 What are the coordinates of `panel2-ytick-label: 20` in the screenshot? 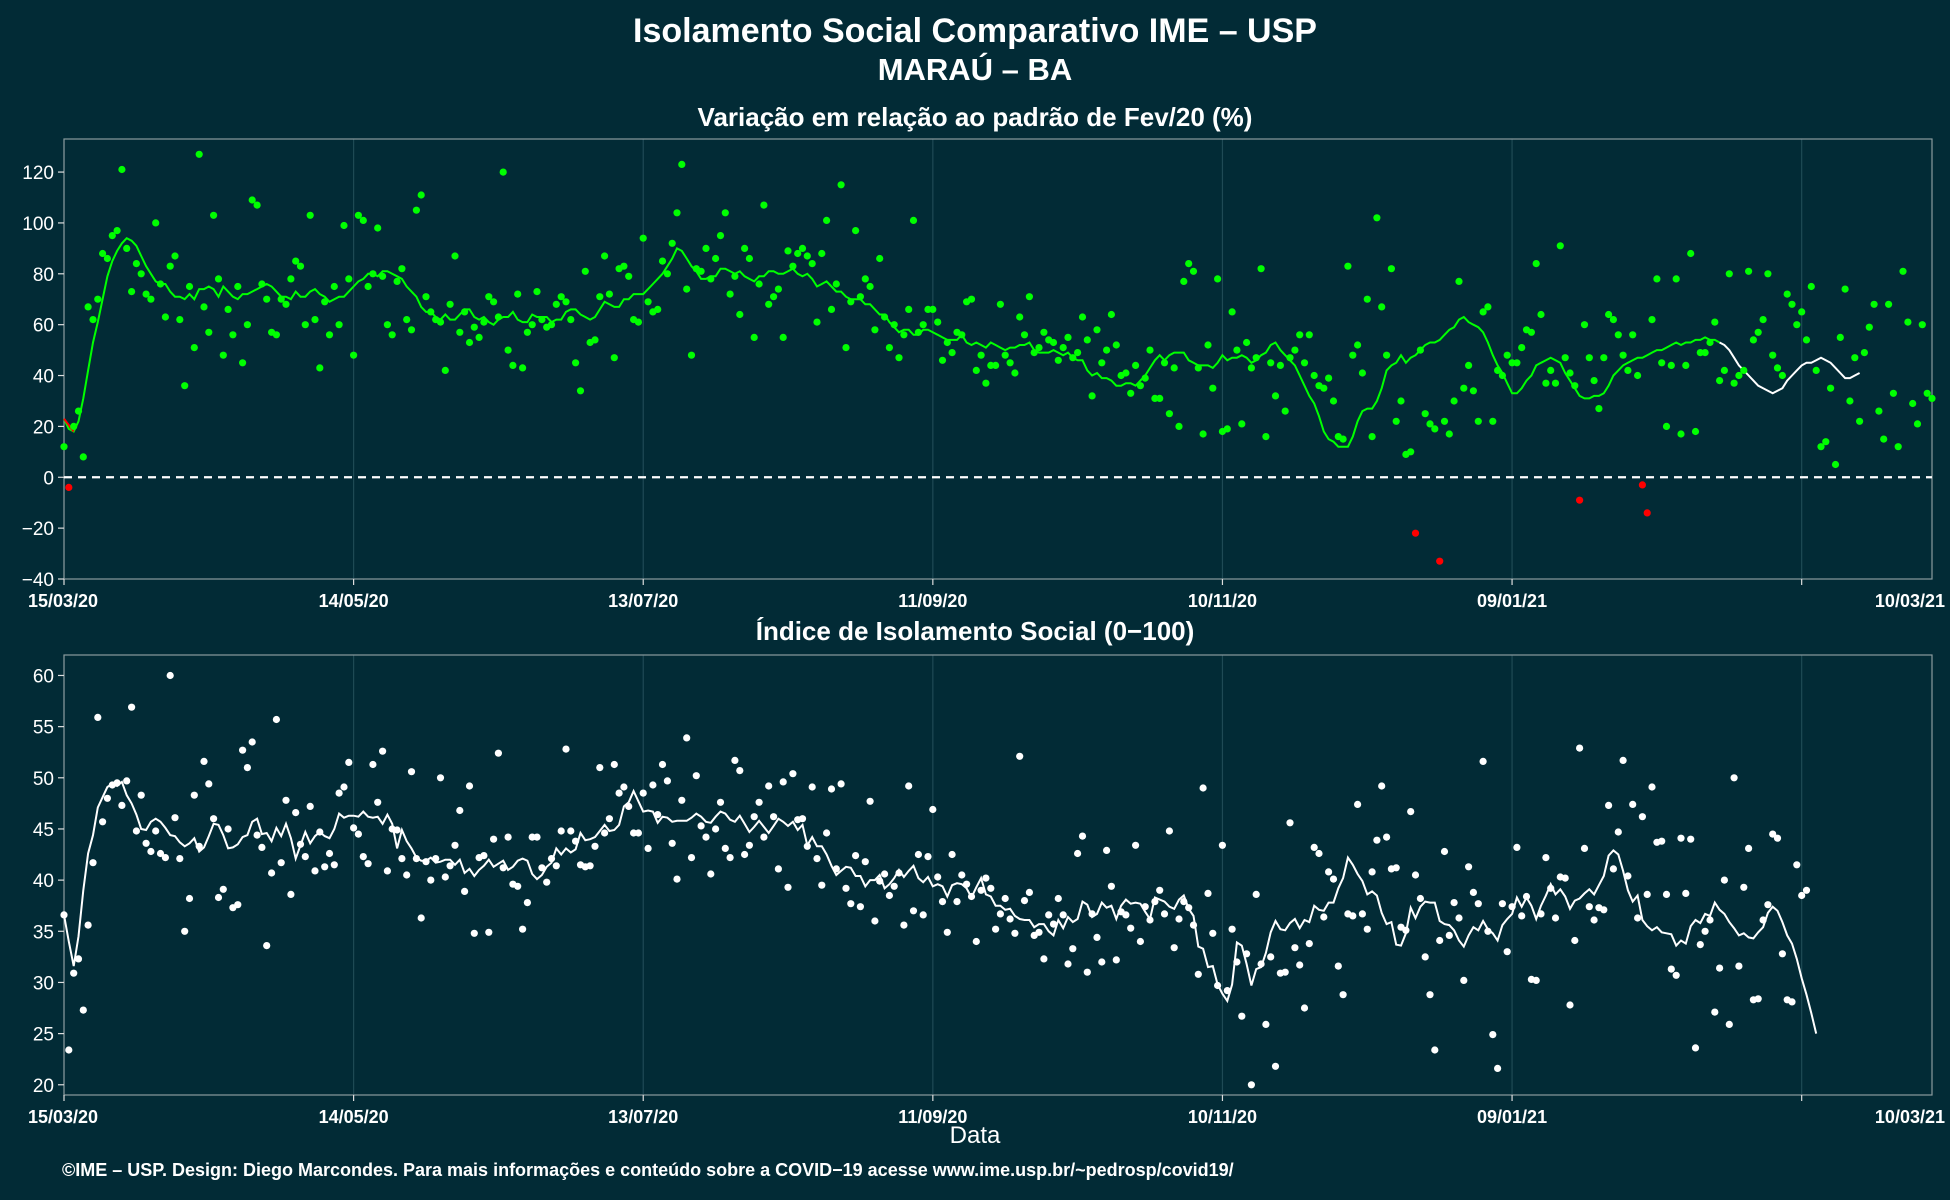 It's located at (43, 1086).